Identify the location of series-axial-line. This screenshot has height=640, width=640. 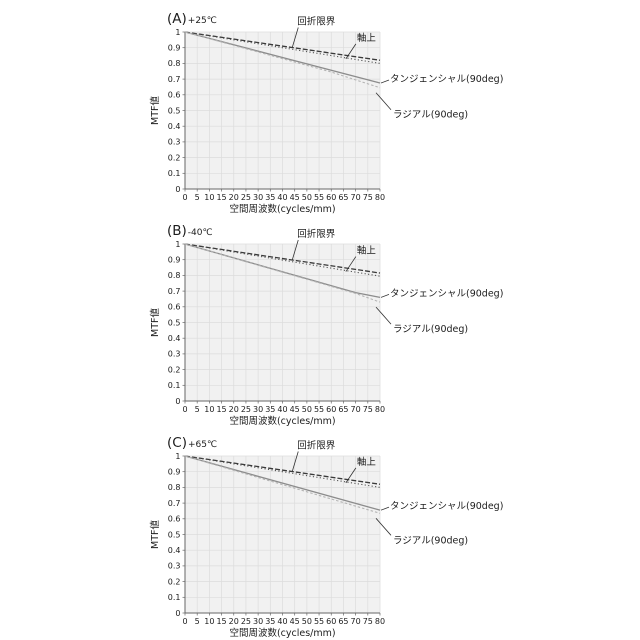
(282, 47).